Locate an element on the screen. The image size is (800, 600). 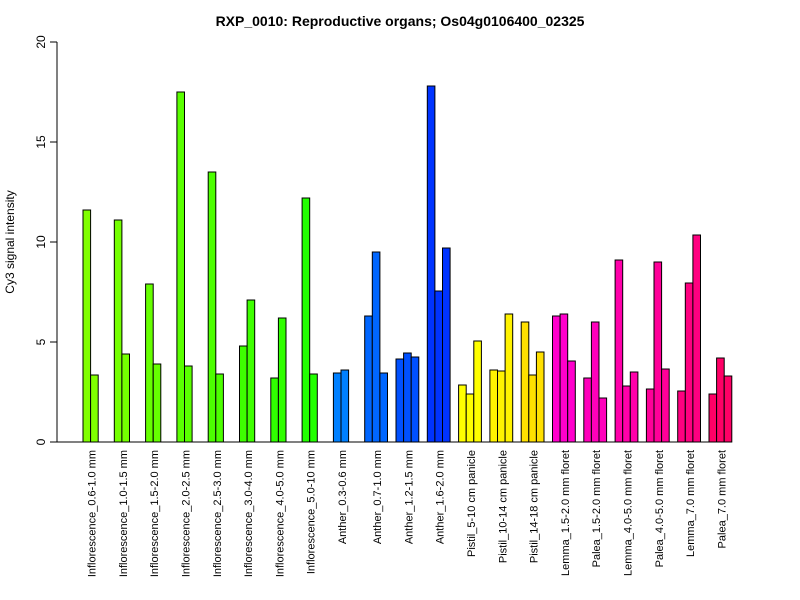
x-tick-label: Pistil_10-14 cm panicle is located at coordinates (503, 506).